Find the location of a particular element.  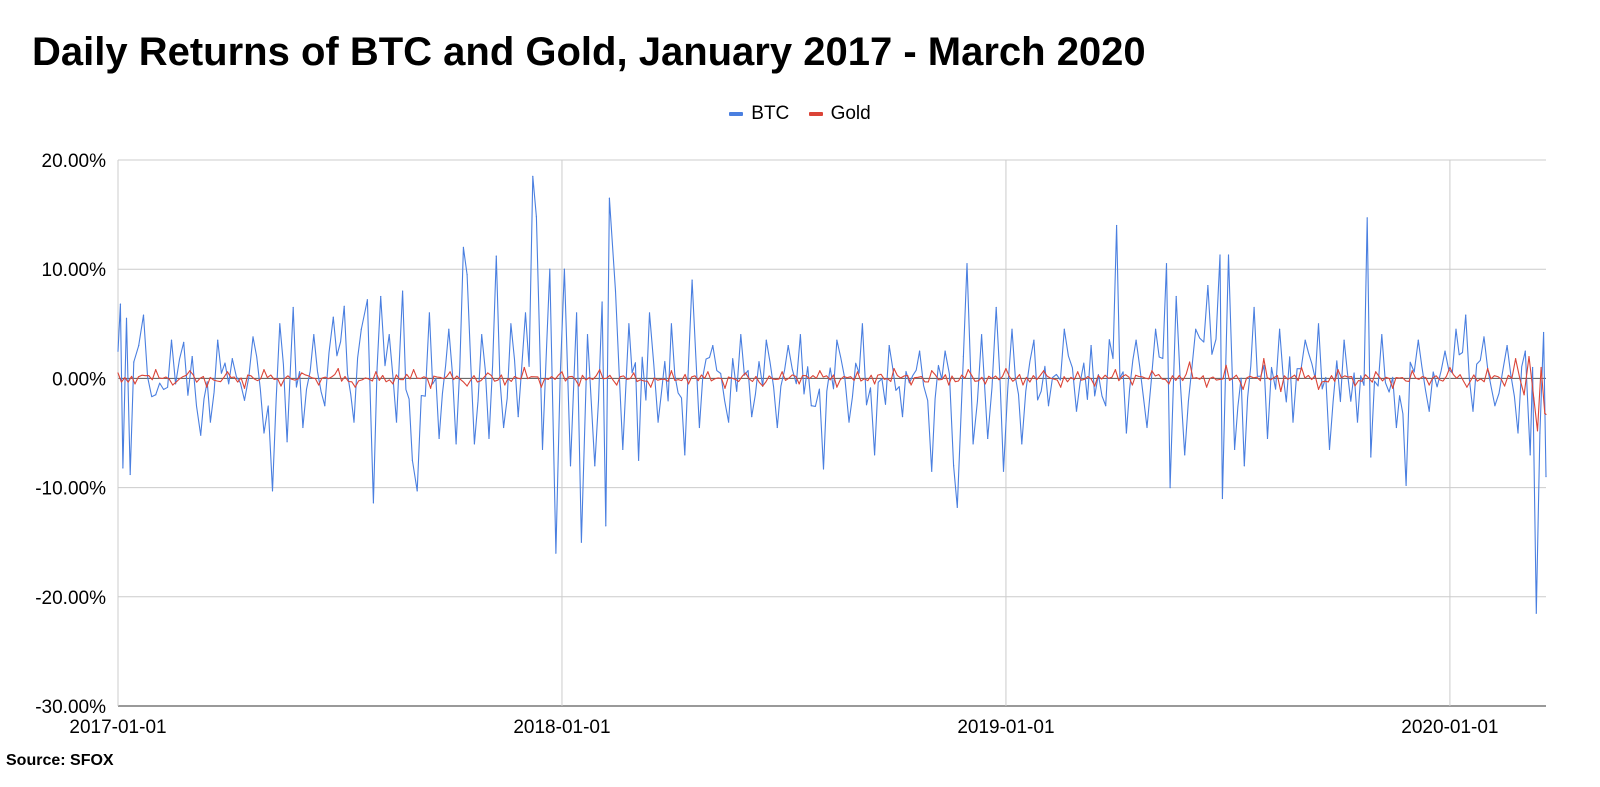

y-tick-label: -20.00% is located at coordinates (70, 598).